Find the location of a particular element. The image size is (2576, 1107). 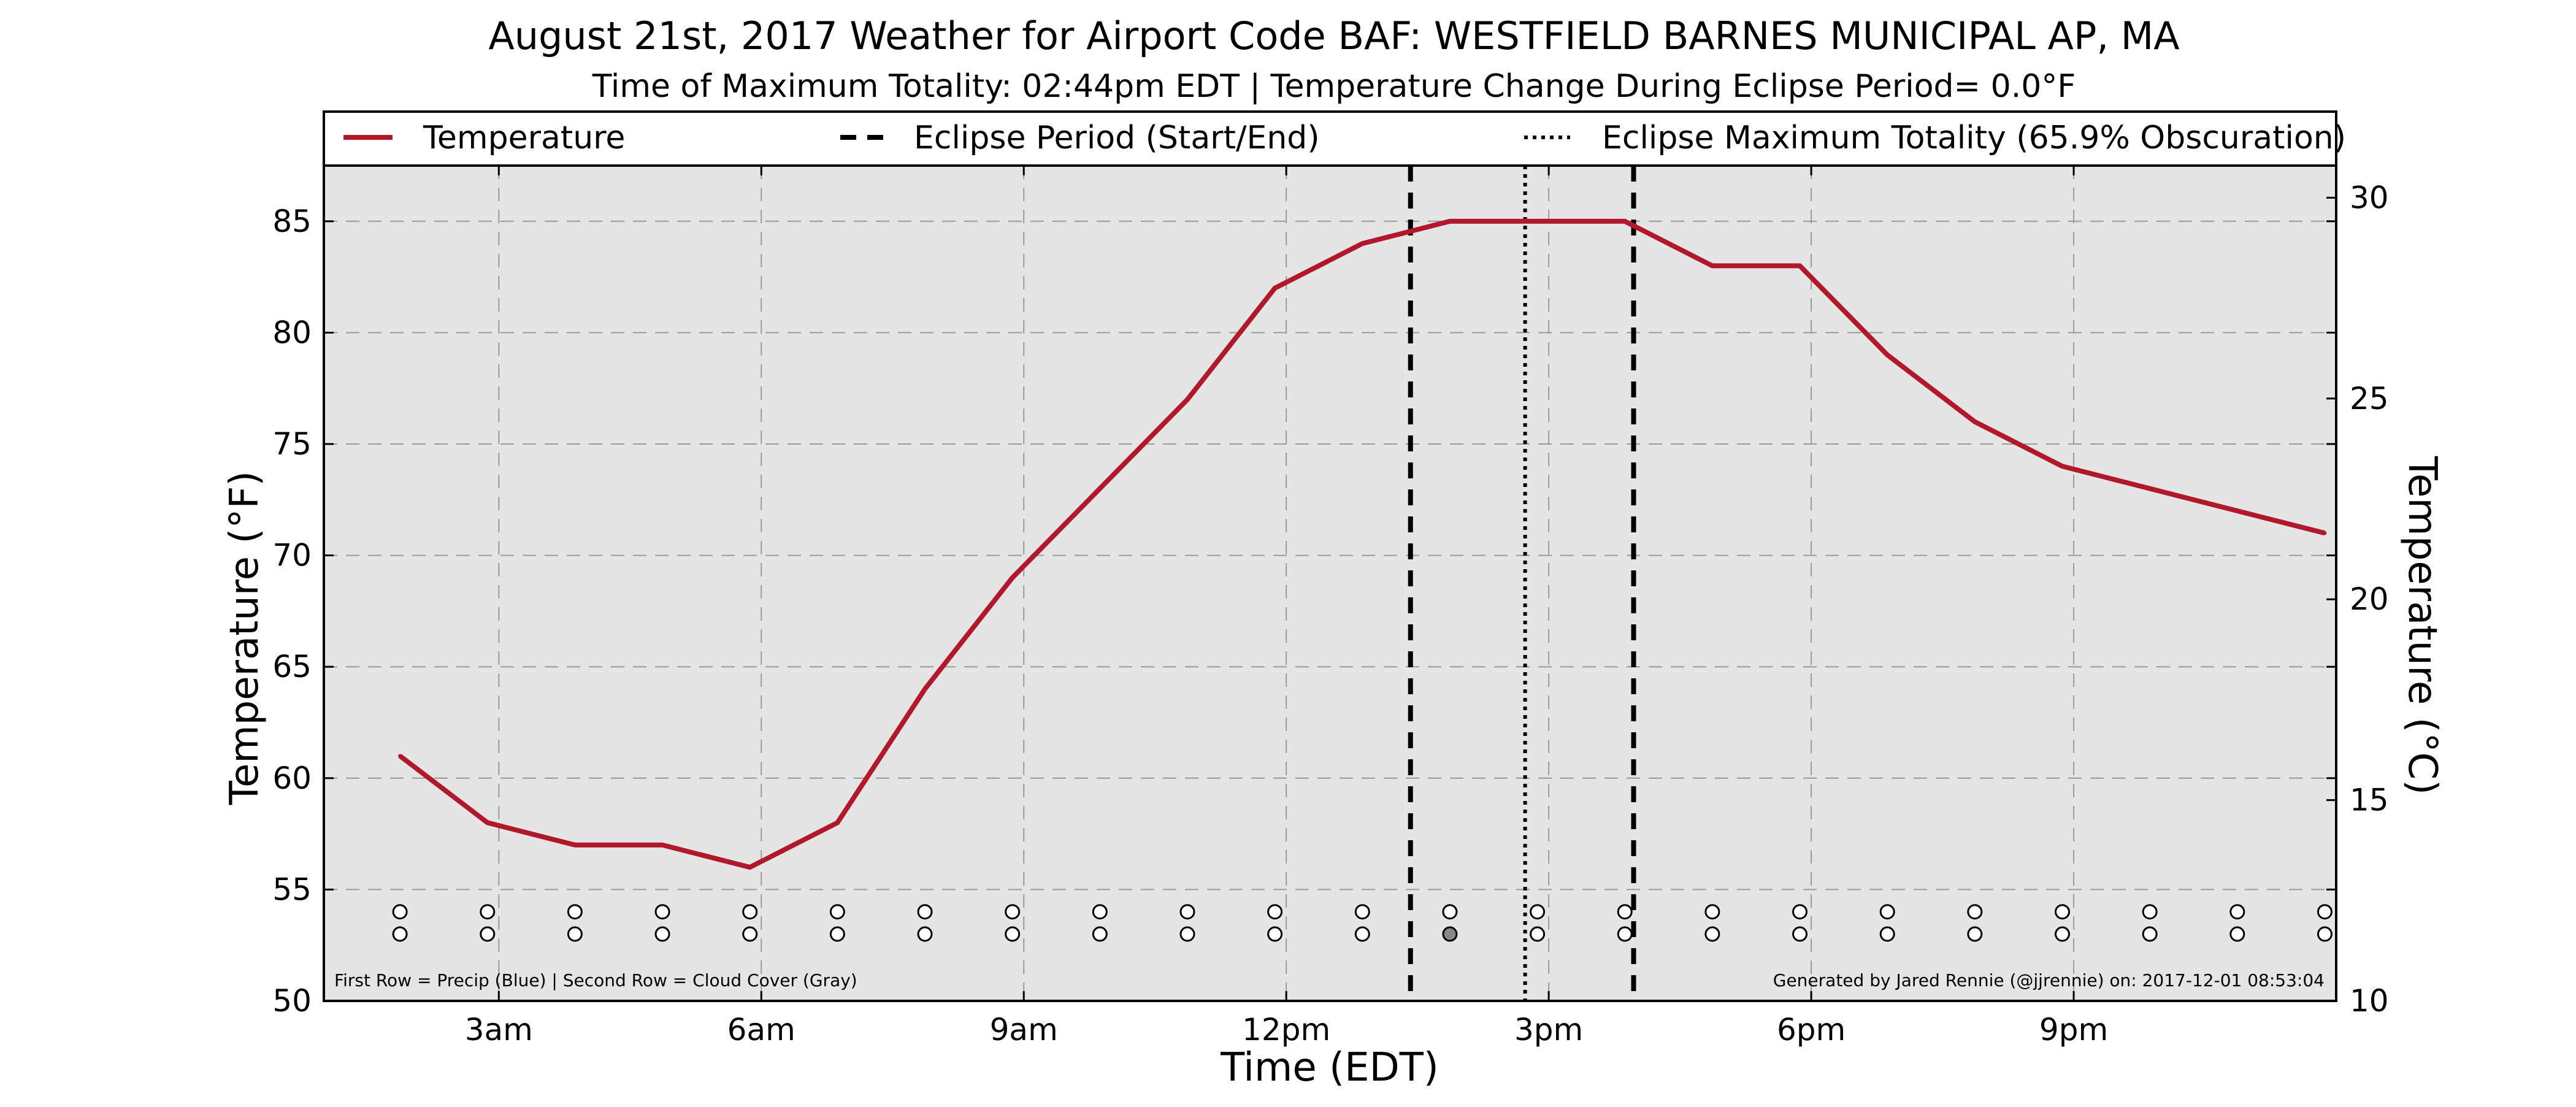

y-tick-label: 70 is located at coordinates (292, 555).